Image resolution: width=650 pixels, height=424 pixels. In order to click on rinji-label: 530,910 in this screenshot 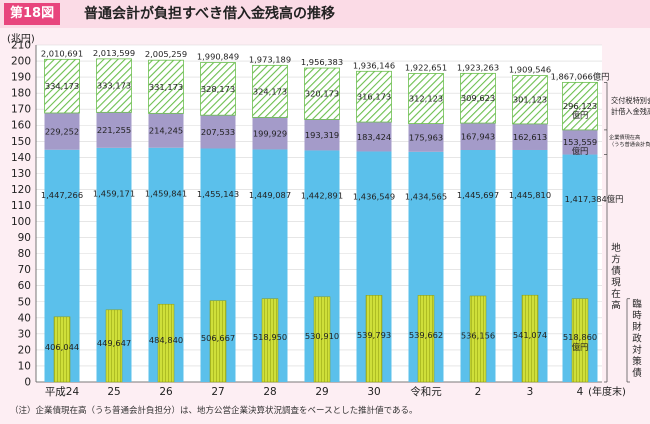, I will do `click(322, 336)`.